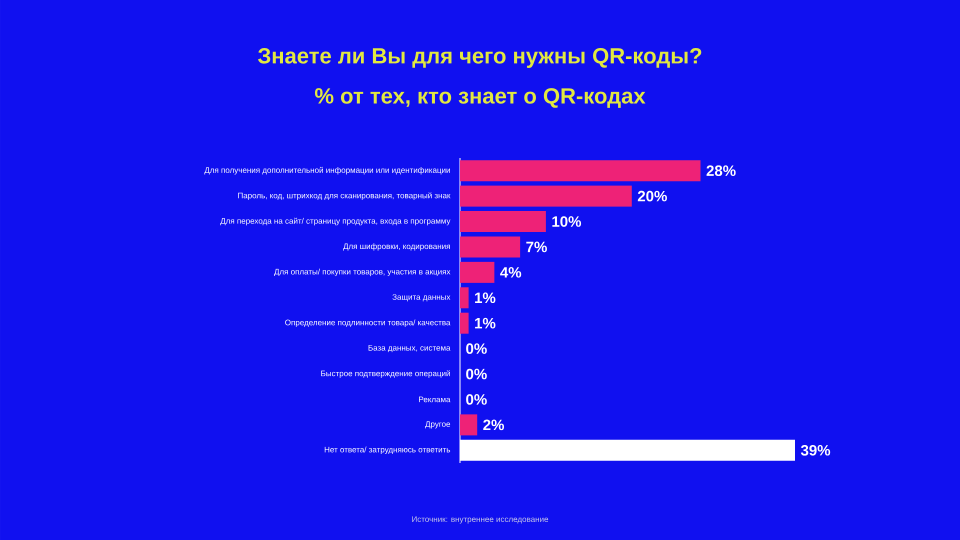  What do you see at coordinates (567, 221) in the screenshot?
I see `data-label: 10%` at bounding box center [567, 221].